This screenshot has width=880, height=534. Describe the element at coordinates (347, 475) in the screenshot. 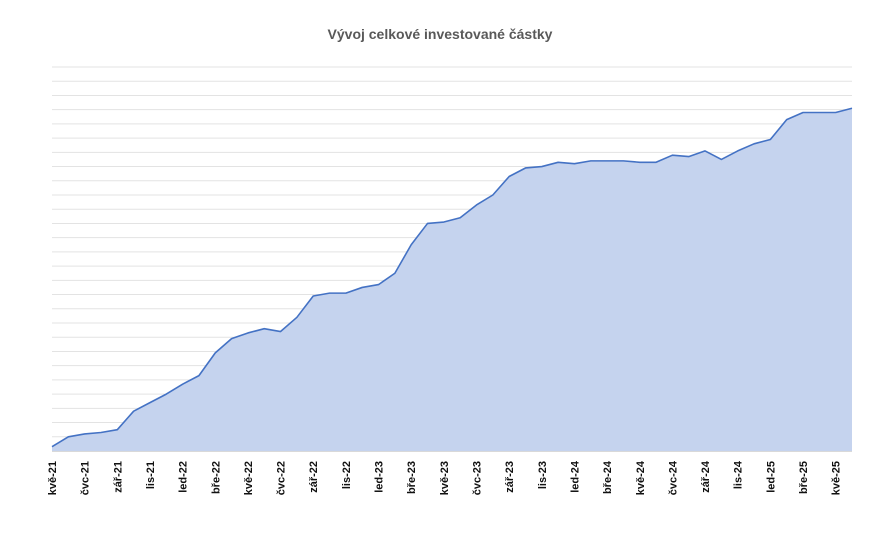

I see `x-tick-label: lis-22` at that location.